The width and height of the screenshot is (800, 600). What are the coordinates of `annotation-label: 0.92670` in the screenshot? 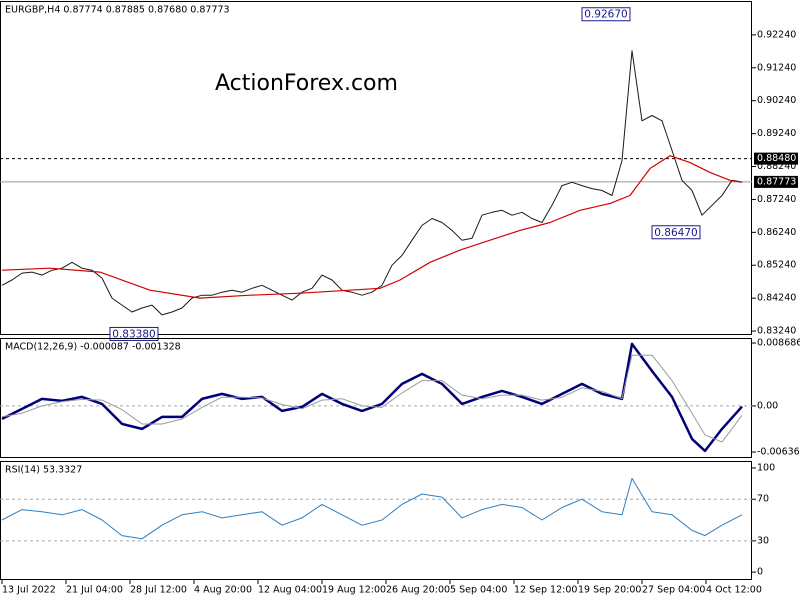 It's located at (605, 15).